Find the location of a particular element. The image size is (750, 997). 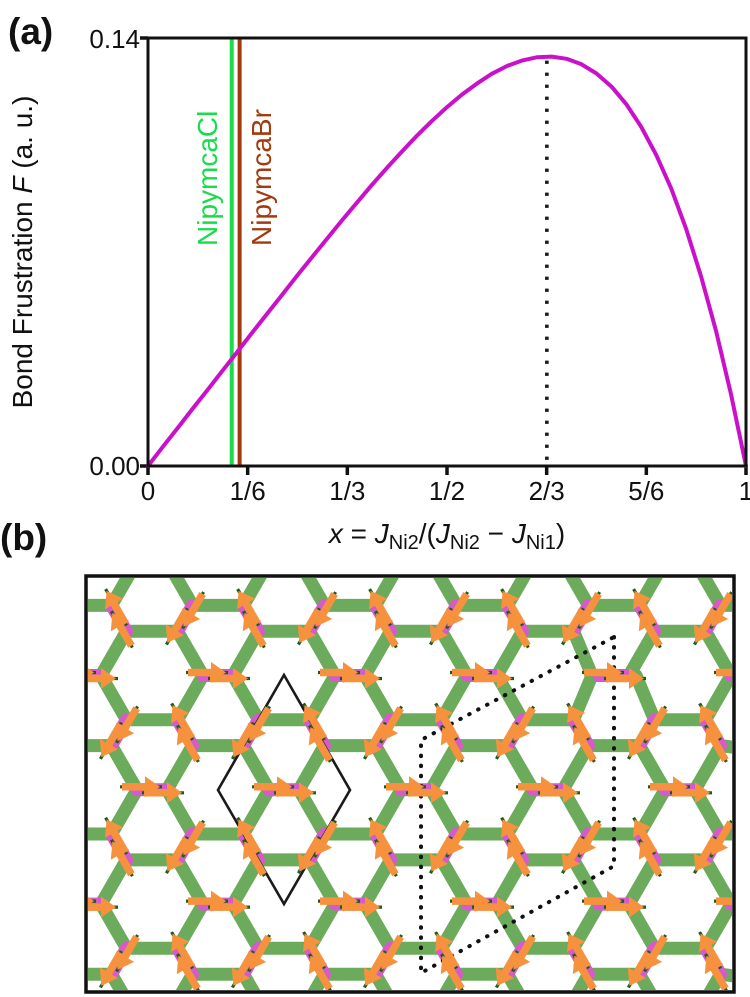

x-tick-label: 0 is located at coordinates (148, 491).